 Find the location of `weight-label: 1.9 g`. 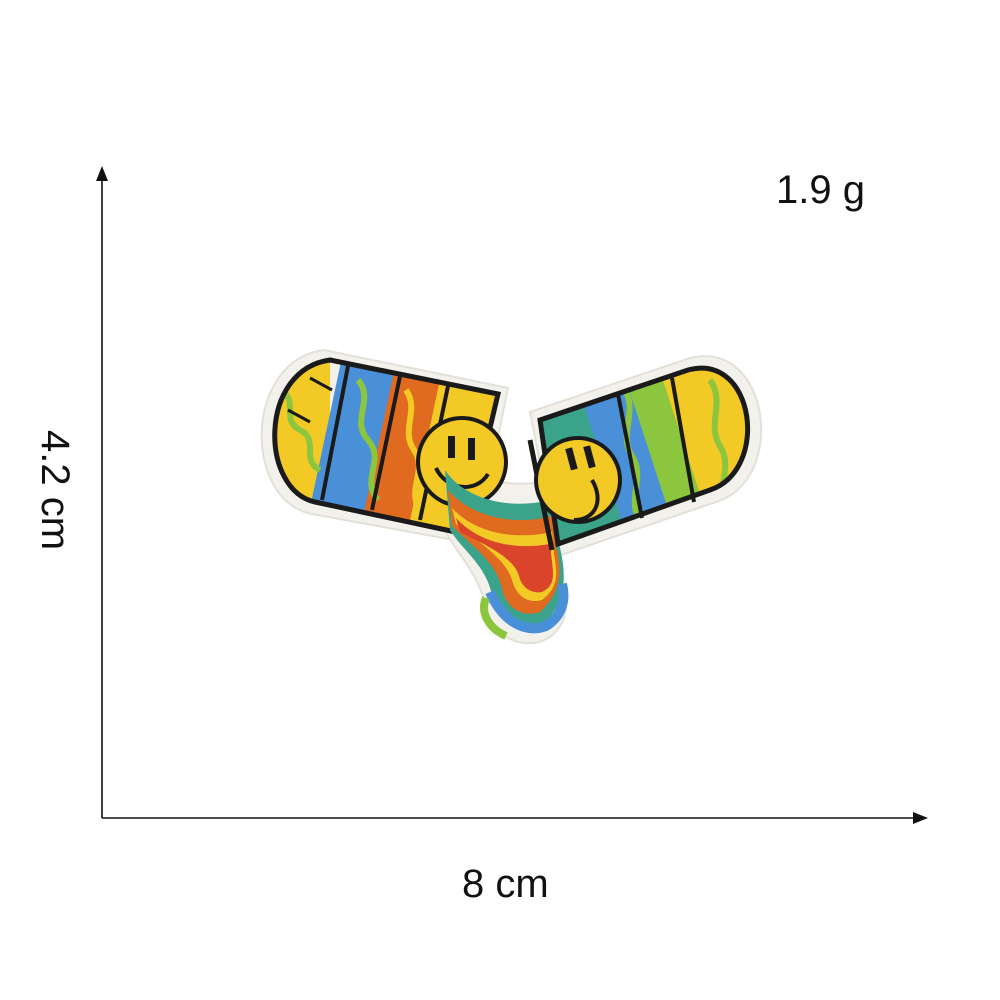

weight-label: 1.9 g is located at coordinates (820, 190).